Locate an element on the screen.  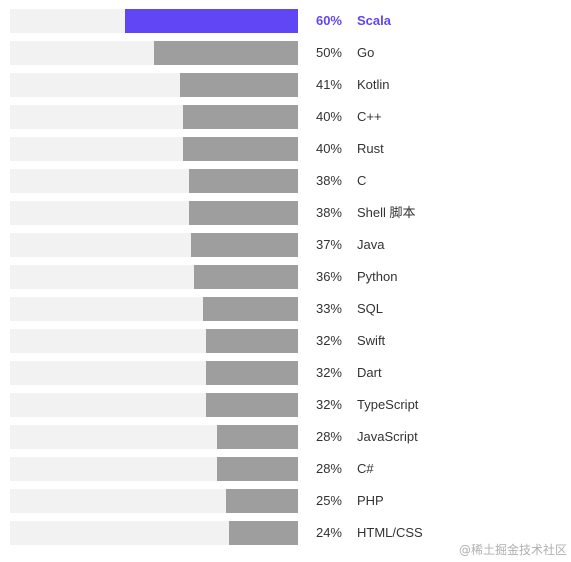
category-label: SQL is located at coordinates (370, 308).